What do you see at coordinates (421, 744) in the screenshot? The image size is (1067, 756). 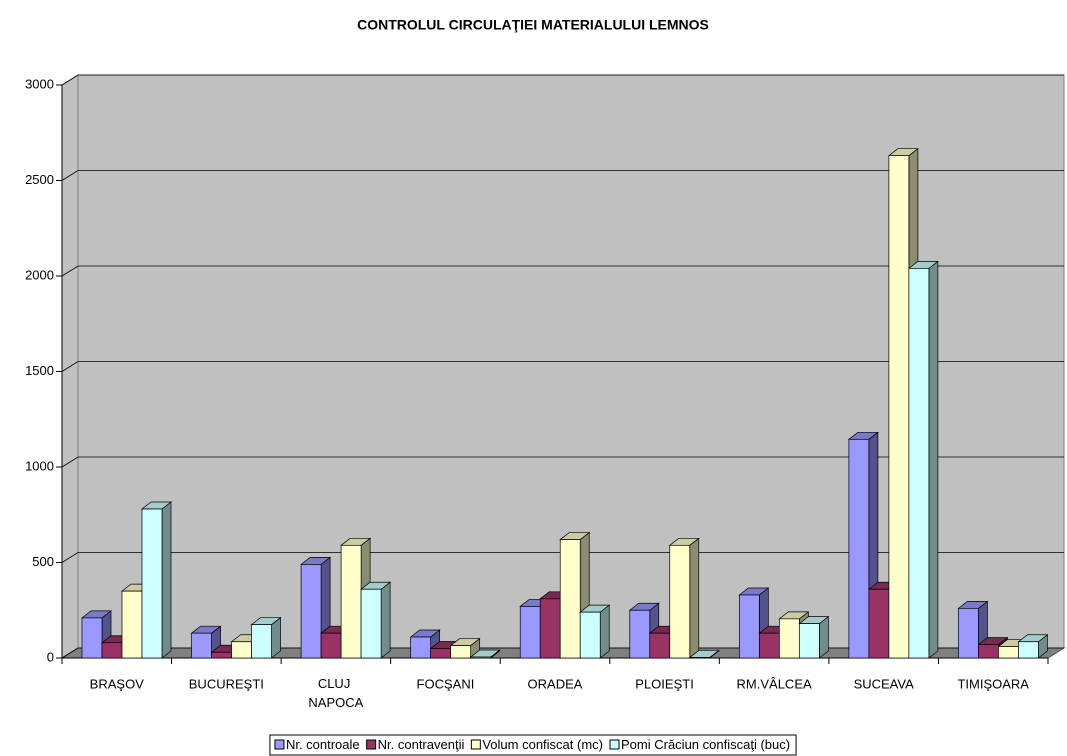 I see `legend-label: Nr. contravenţii` at bounding box center [421, 744].